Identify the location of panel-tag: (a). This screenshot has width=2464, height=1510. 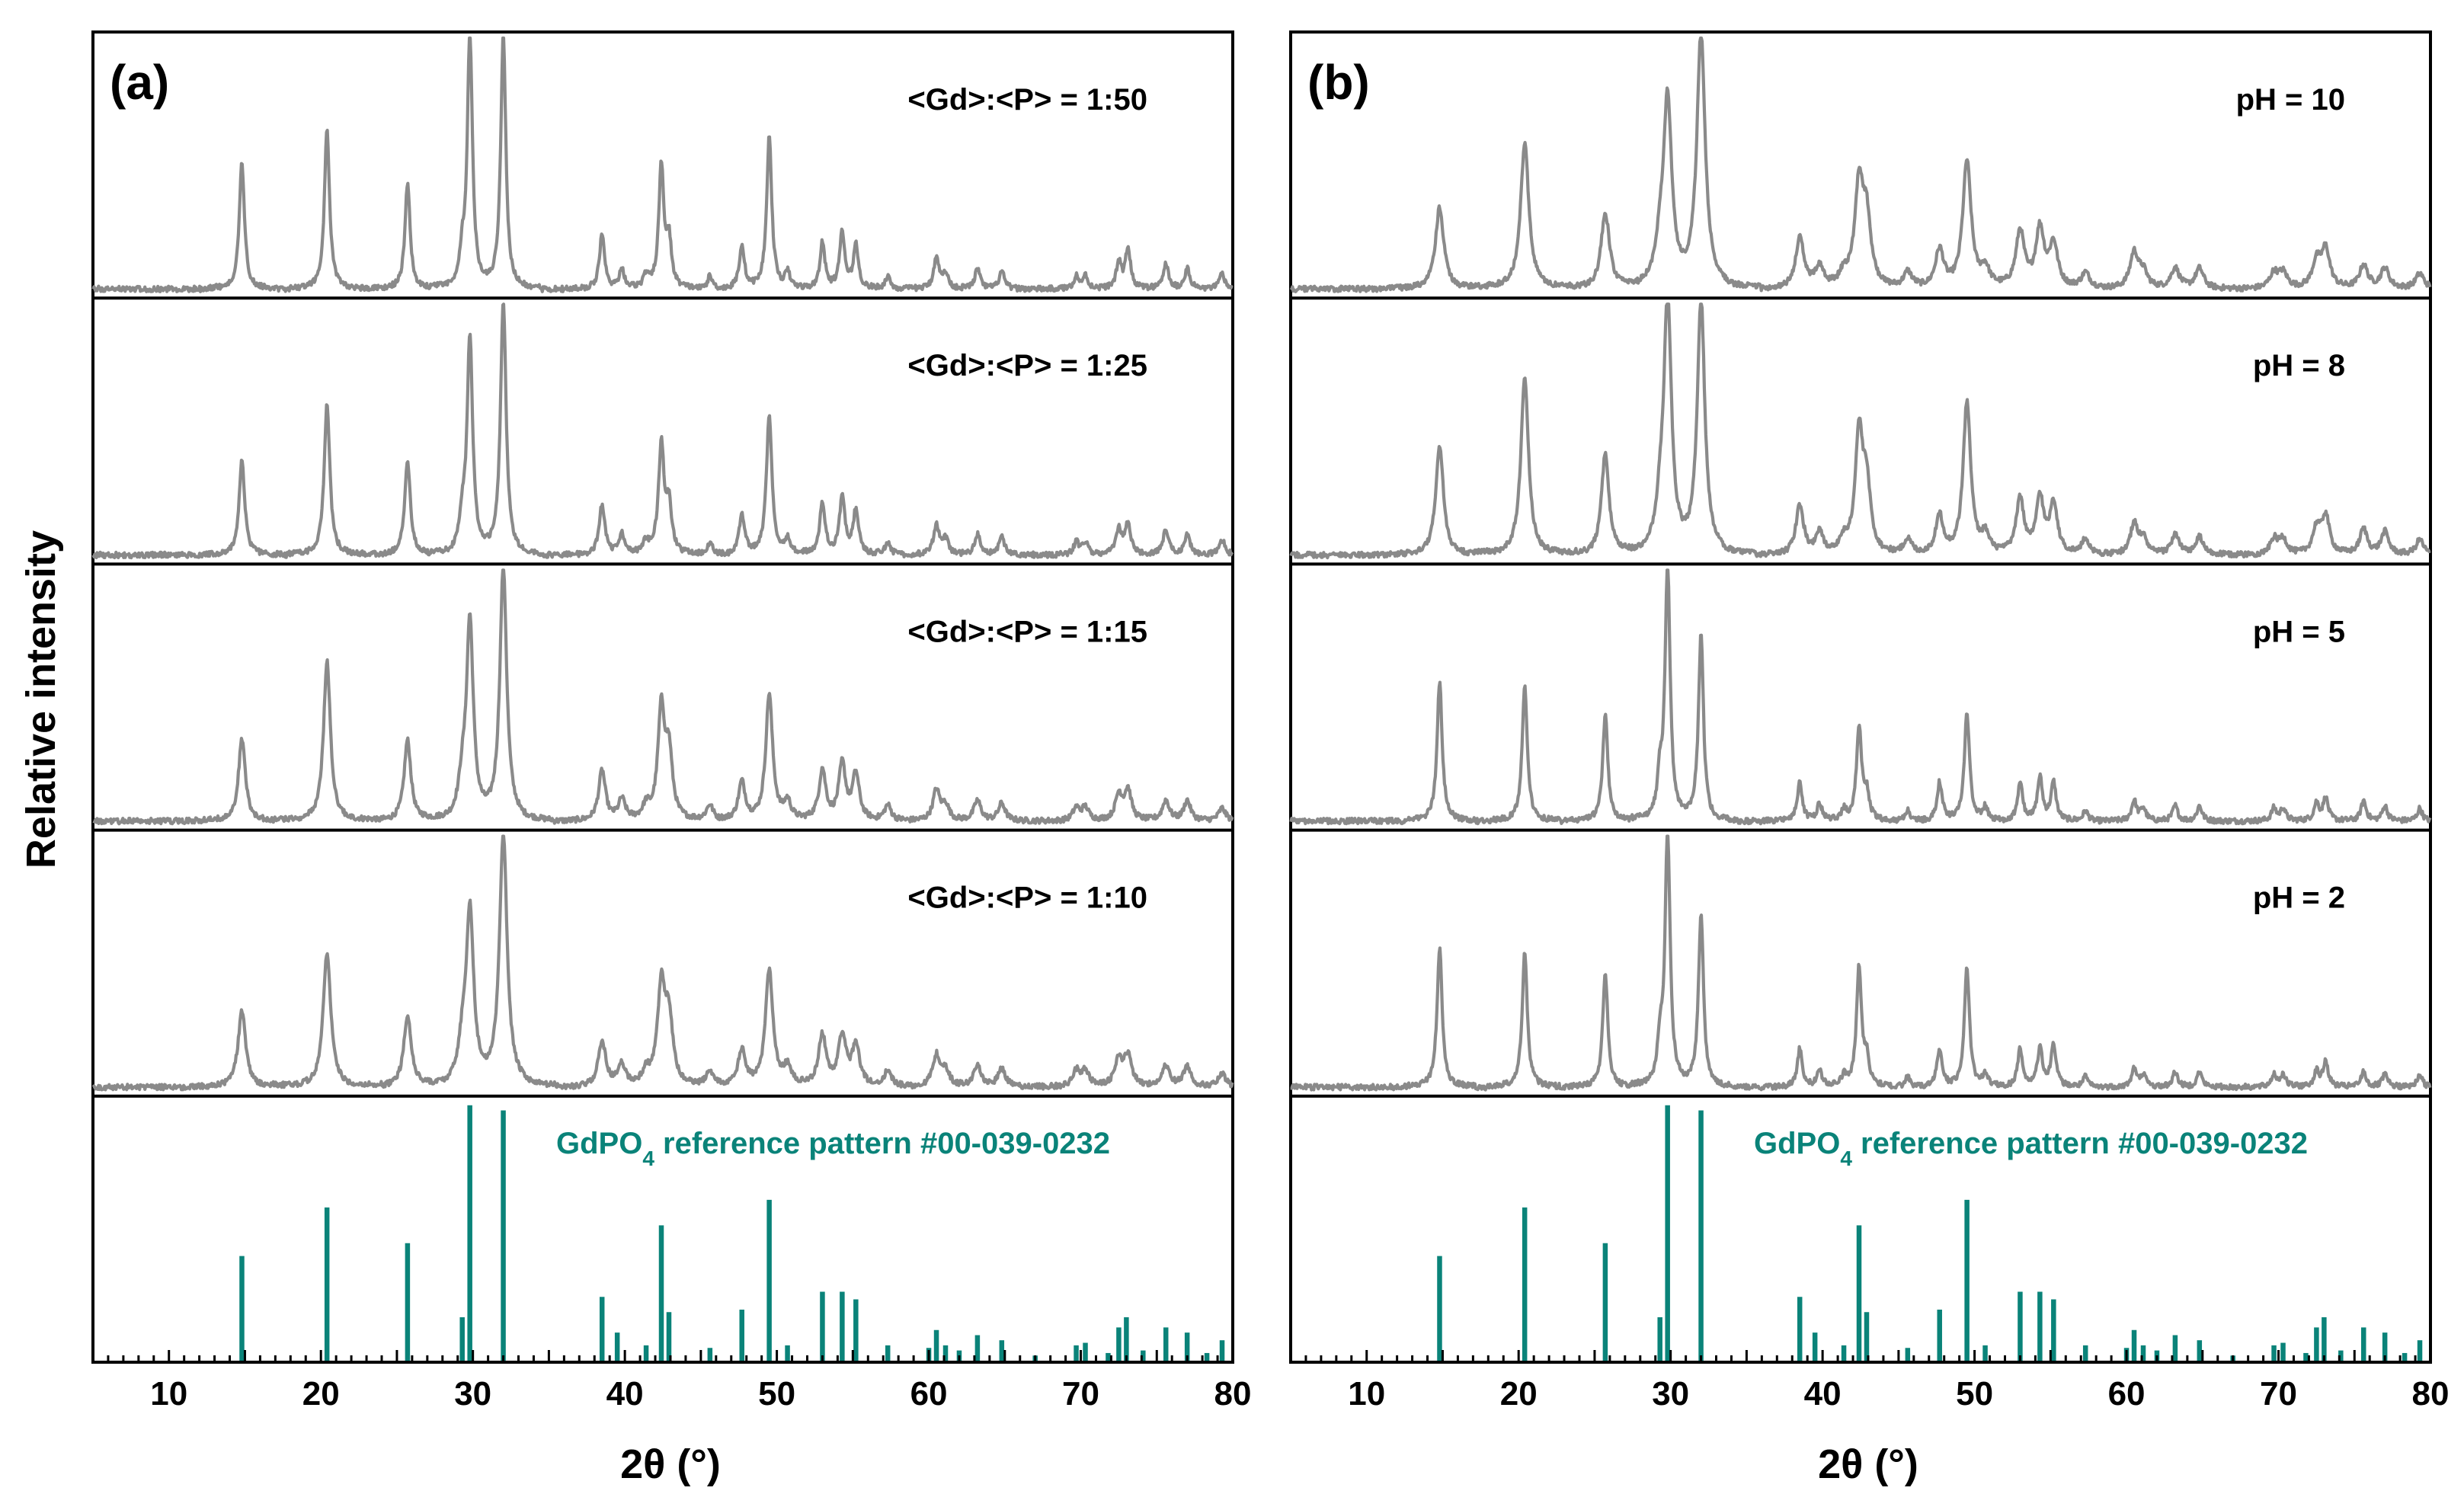
(139, 82).